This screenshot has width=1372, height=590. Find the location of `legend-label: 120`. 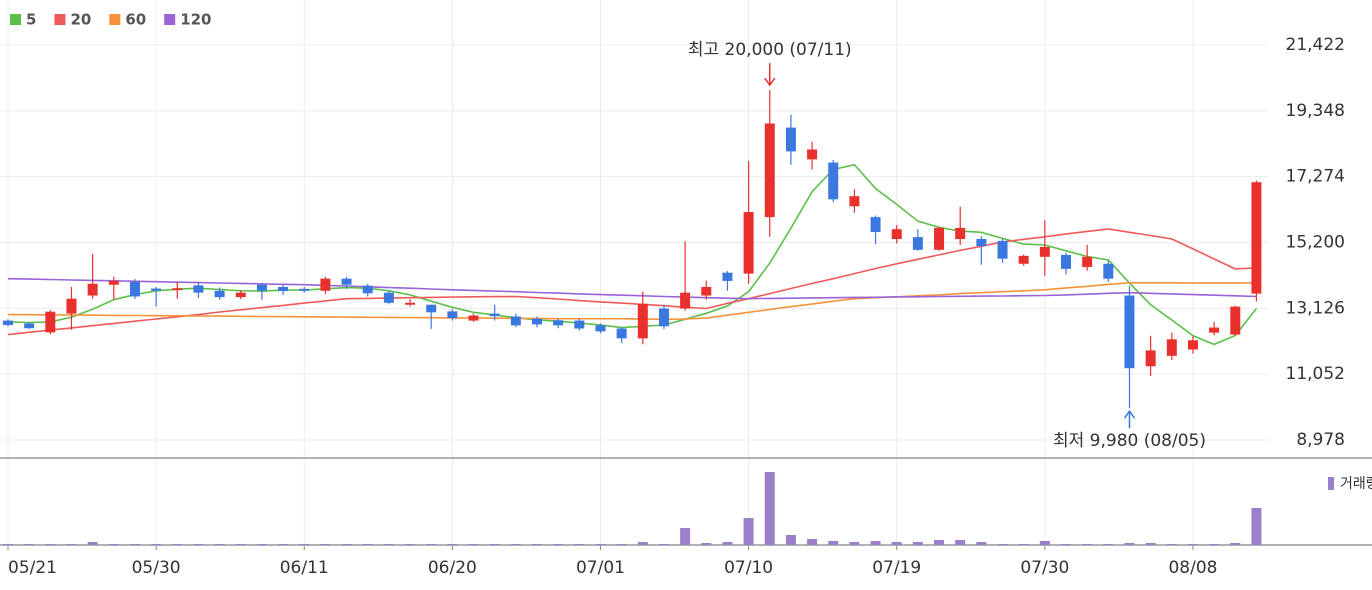

legend-label: 120 is located at coordinates (195, 20).